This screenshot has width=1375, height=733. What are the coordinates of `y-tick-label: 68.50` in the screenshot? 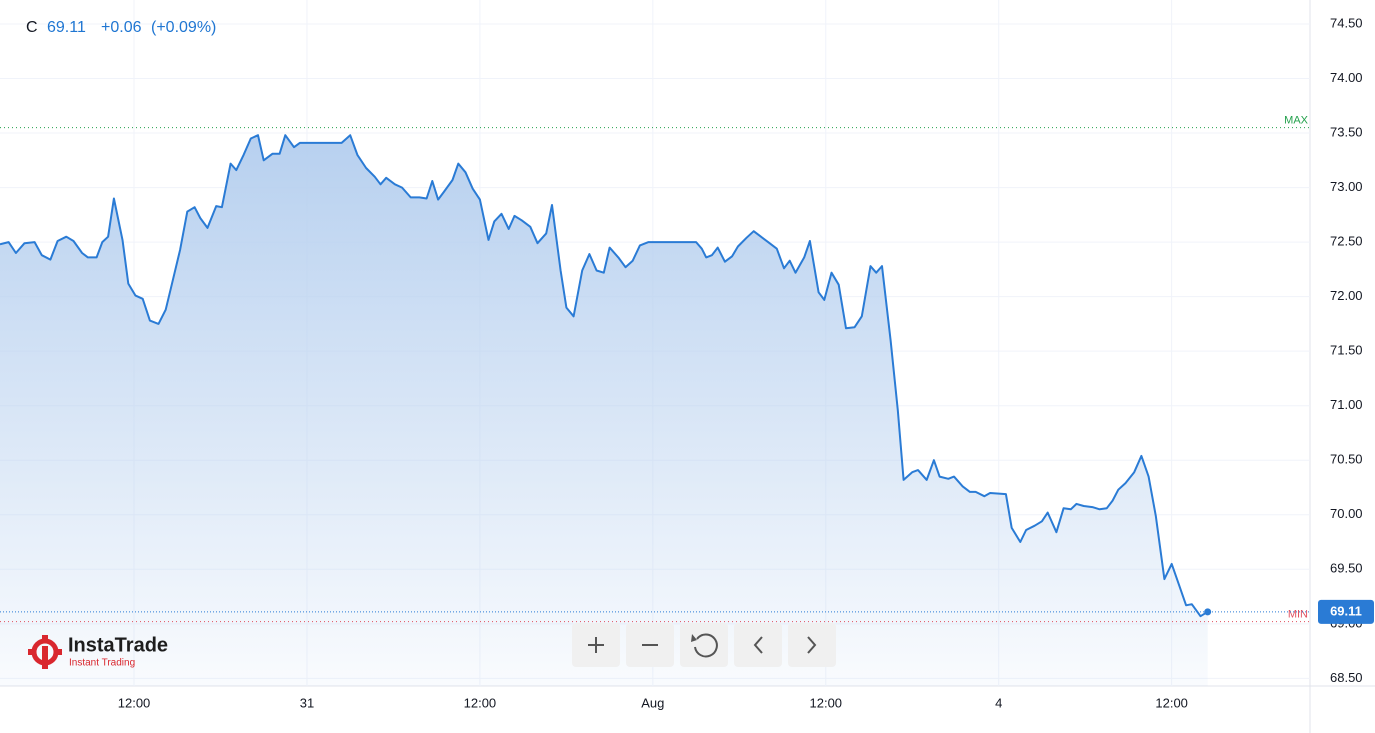 It's located at (1346, 677).